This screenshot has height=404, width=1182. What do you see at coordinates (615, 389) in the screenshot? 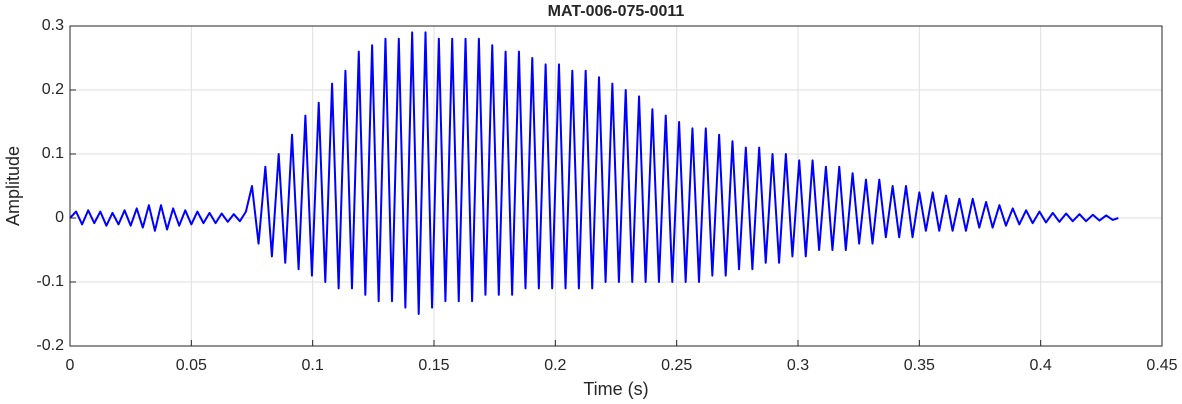
I see `x-axis-label: Time (s)` at bounding box center [615, 389].